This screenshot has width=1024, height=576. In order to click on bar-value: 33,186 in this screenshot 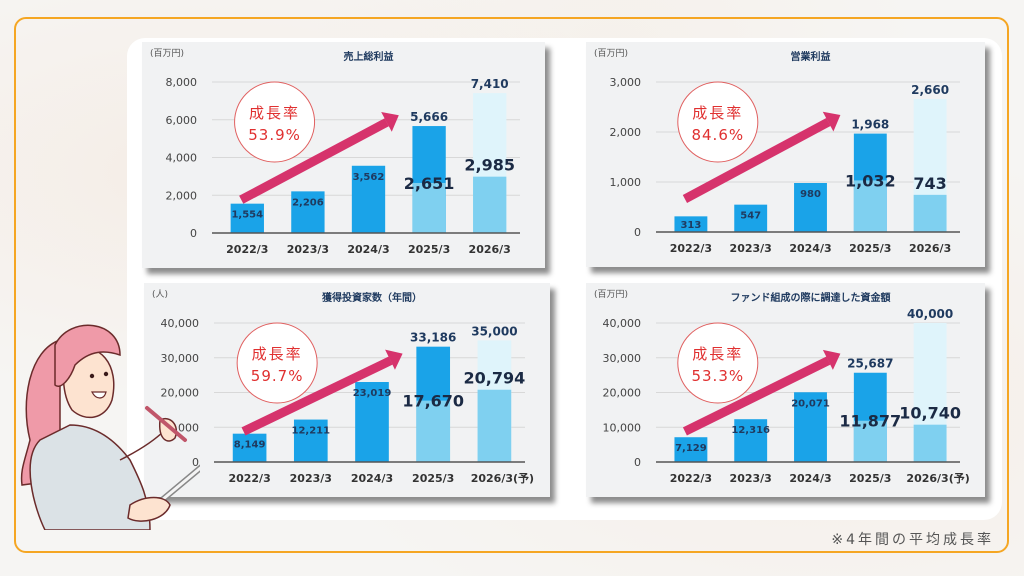, I will do `click(433, 338)`.